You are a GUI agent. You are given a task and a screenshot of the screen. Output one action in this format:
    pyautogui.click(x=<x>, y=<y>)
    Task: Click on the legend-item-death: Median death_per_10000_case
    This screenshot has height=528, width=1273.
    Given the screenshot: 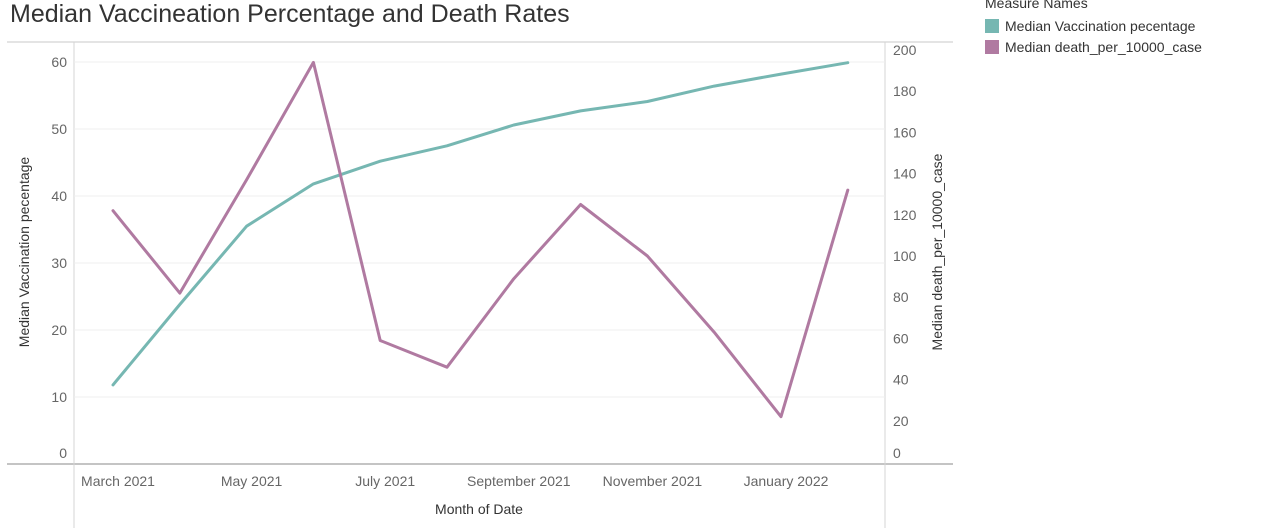 What is the action you would take?
    pyautogui.click(x=1093, y=46)
    